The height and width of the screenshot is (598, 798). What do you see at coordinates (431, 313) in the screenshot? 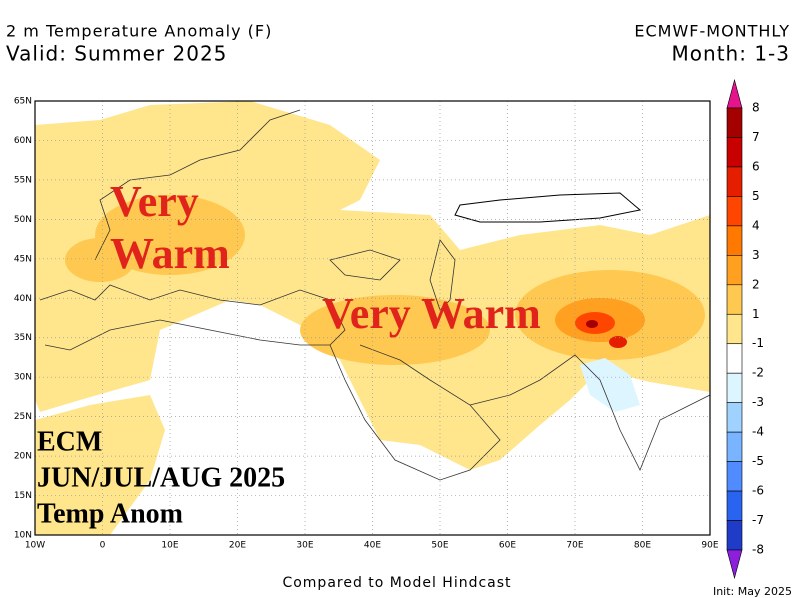
I see `annotation: Very Warm` at bounding box center [431, 313].